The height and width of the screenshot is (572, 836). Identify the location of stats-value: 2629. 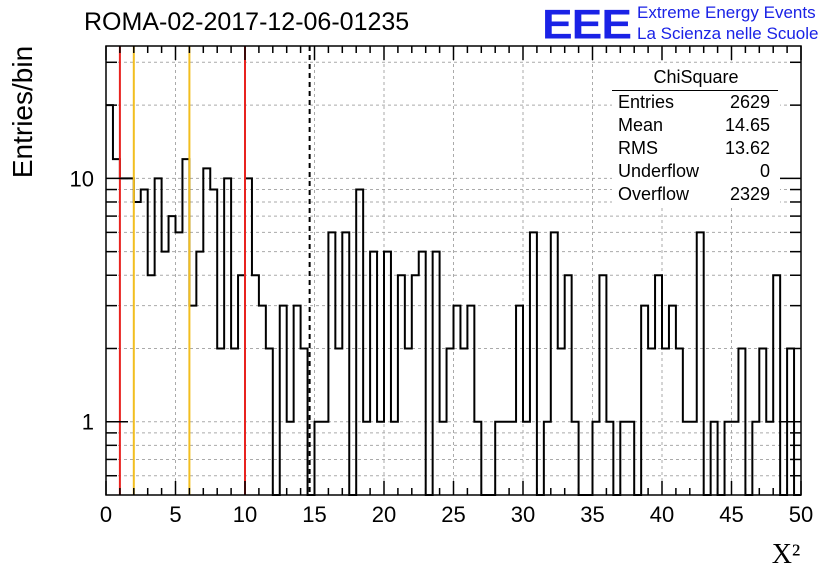
(749, 102).